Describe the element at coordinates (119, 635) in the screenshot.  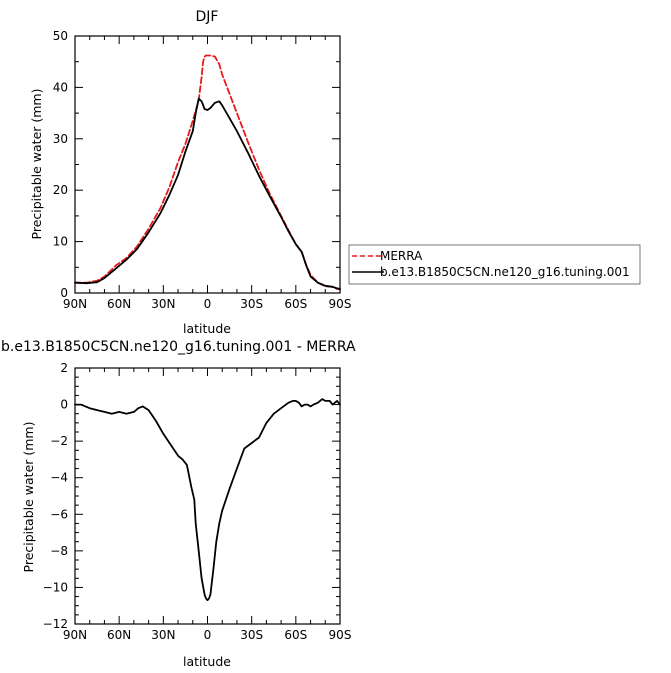
I see `bottom-chart-x-tick-label: 60N` at that location.